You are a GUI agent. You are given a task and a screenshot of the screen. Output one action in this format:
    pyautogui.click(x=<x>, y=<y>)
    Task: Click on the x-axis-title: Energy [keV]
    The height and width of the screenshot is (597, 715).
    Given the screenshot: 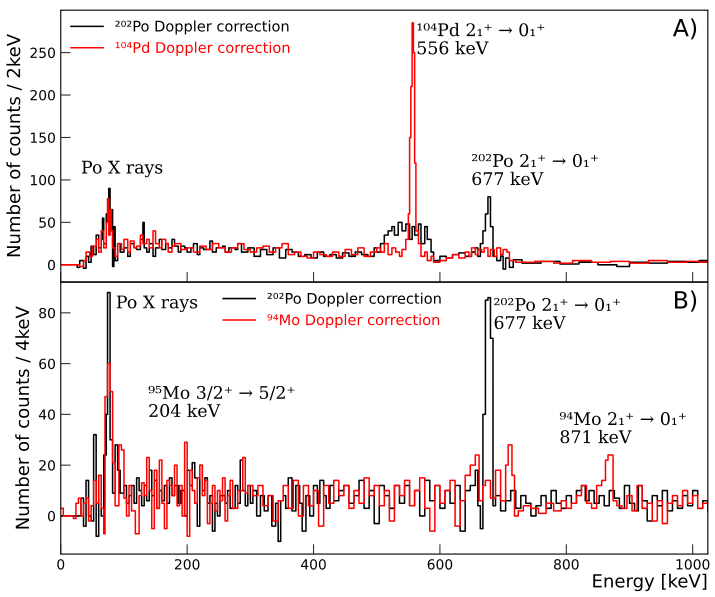 What is the action you would take?
    pyautogui.click(x=649, y=583)
    